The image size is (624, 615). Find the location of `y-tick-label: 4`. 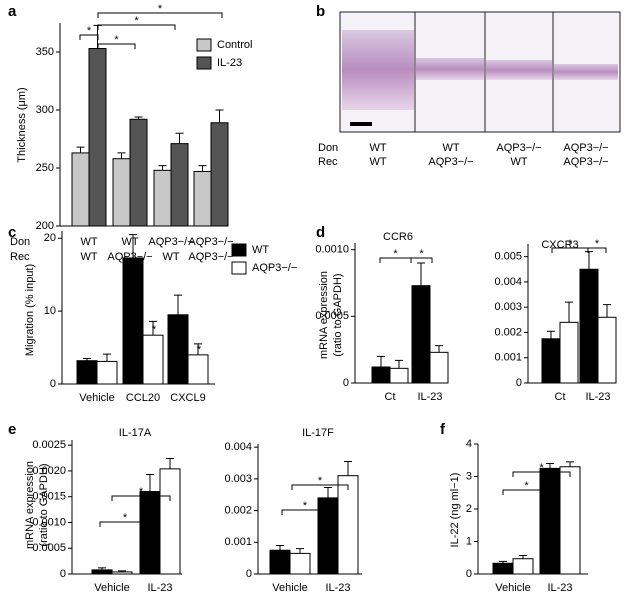

y-tick-label: 4 is located at coordinates (469, 444).